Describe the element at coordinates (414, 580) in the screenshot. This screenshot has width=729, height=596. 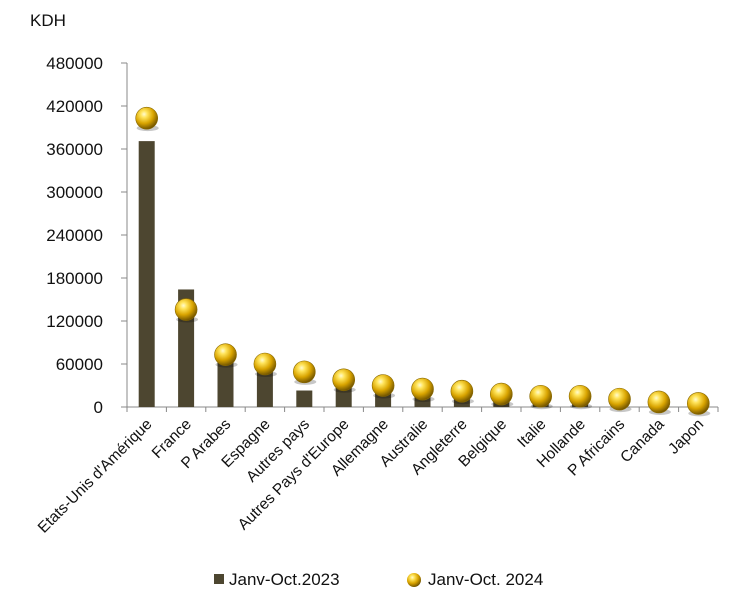
I see `legend-swatch-2024` at that location.